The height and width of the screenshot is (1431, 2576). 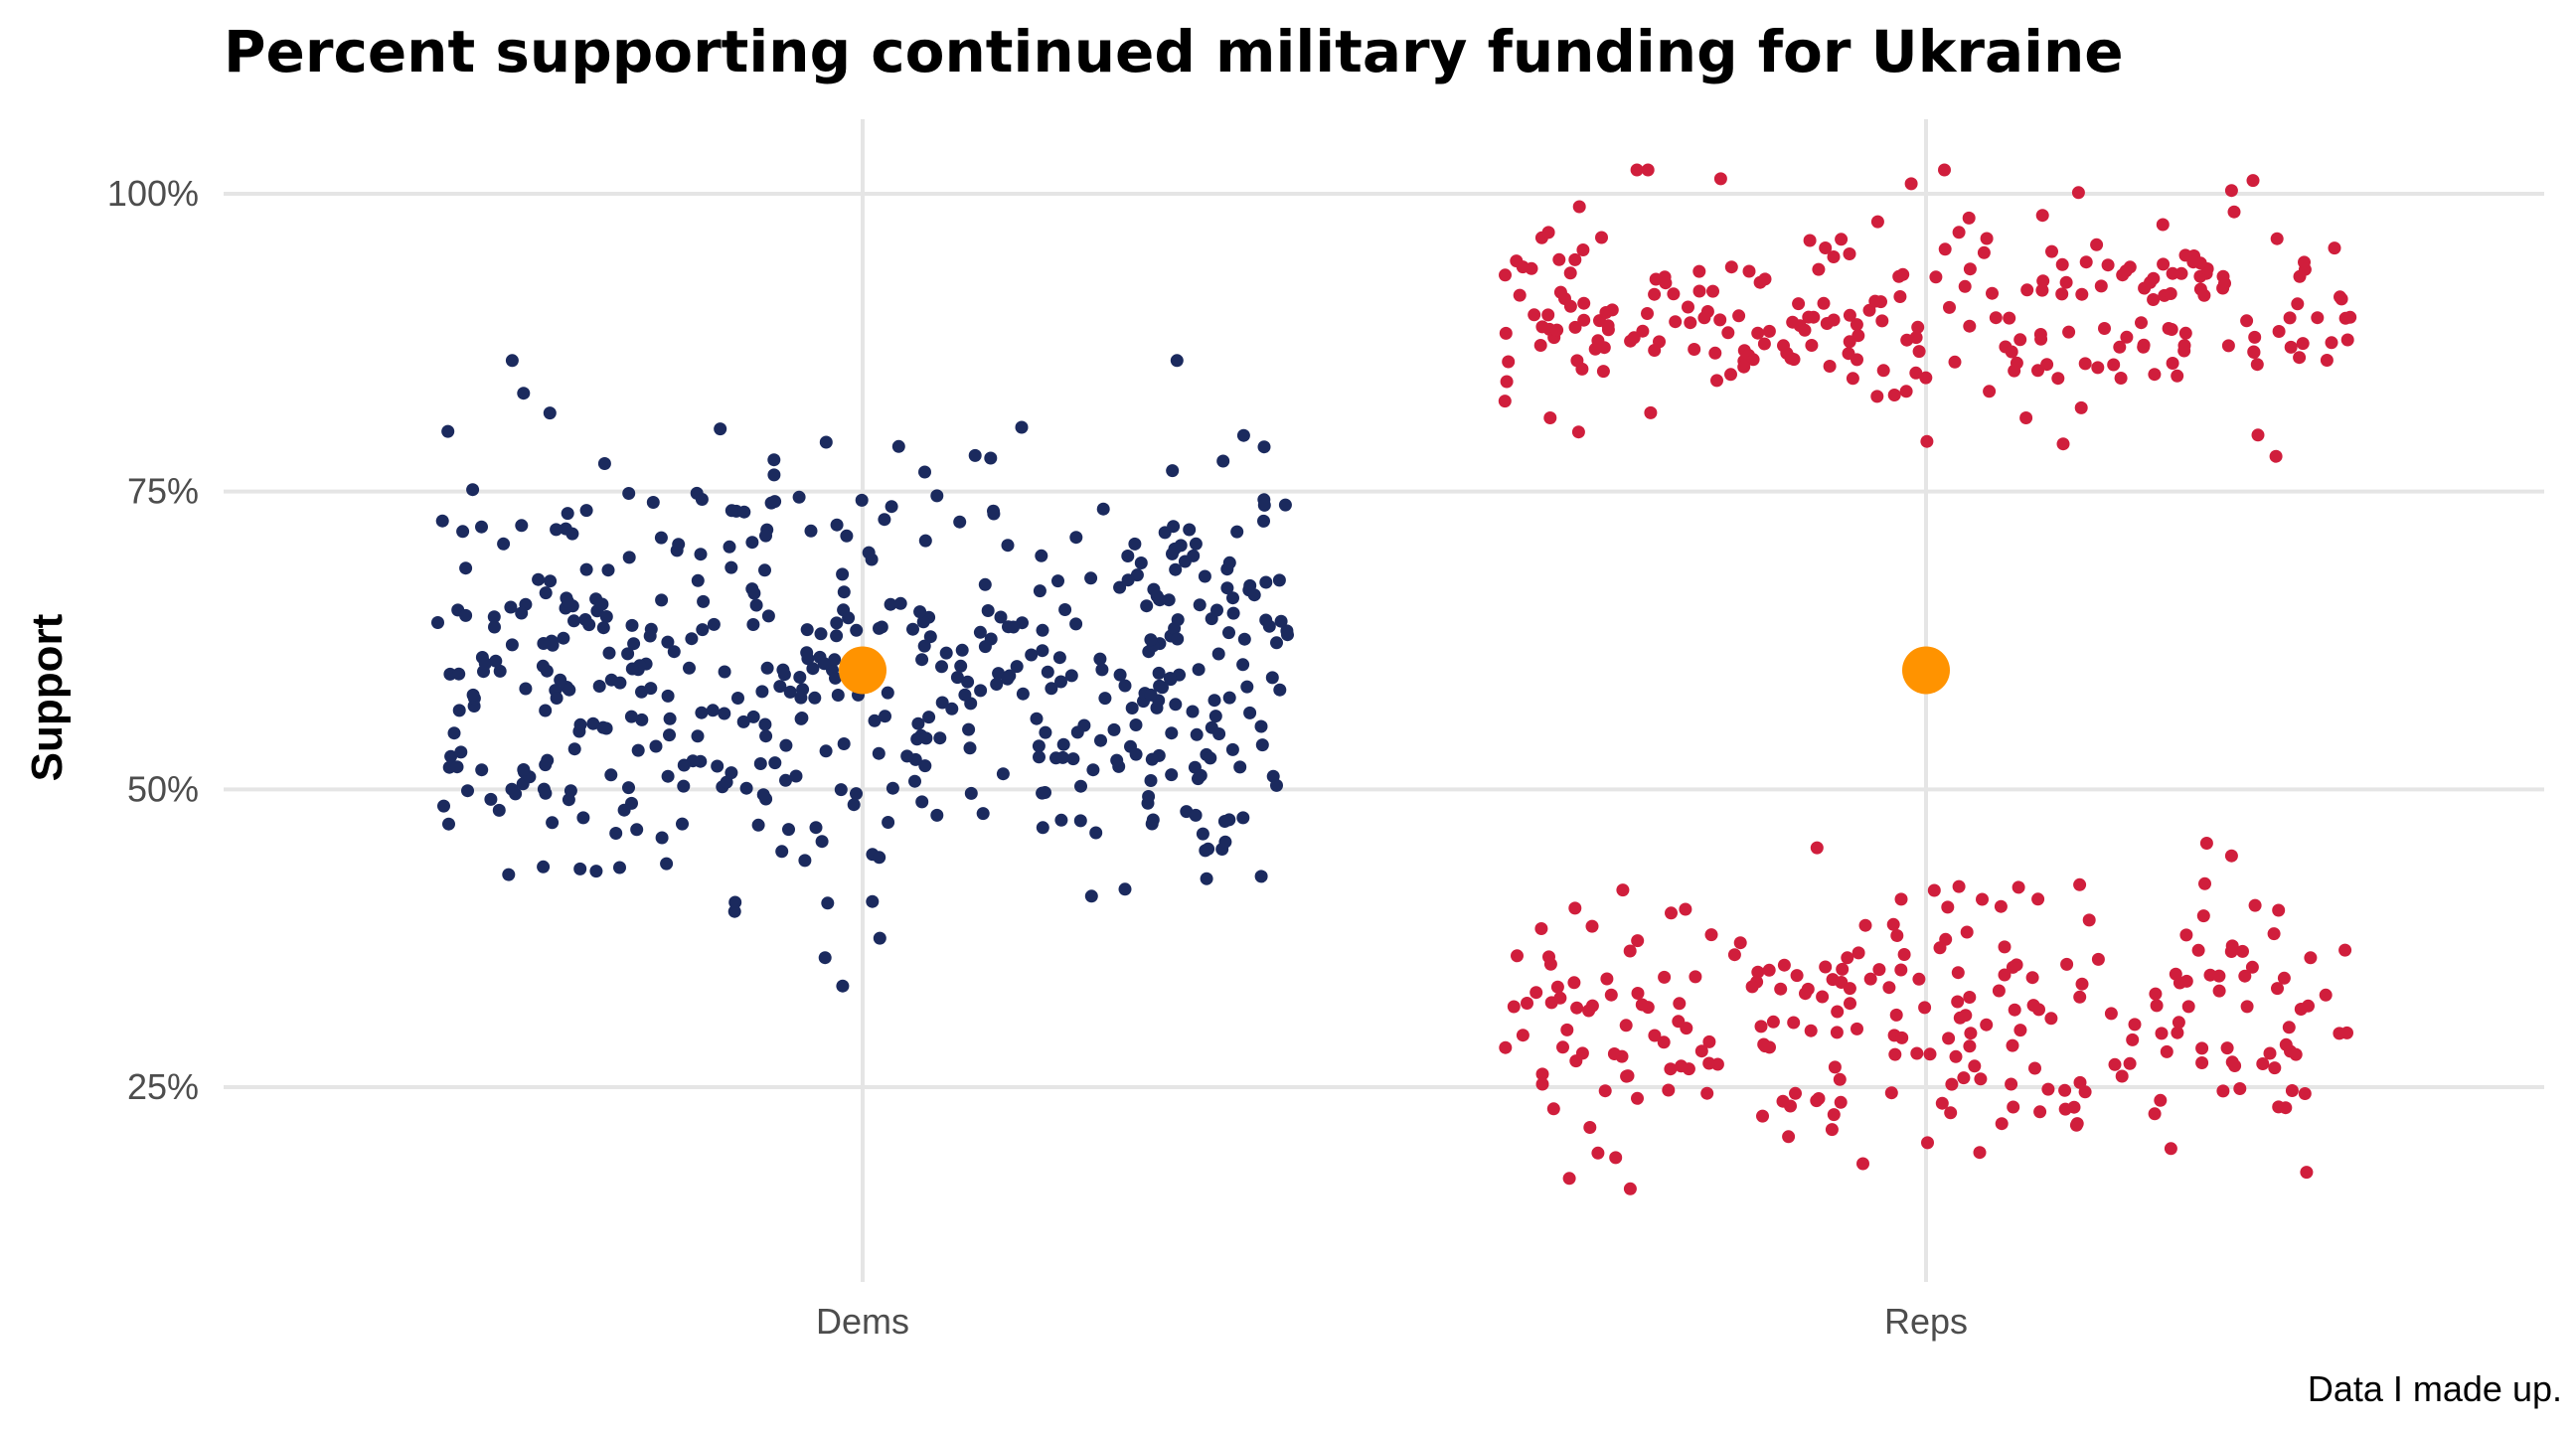 What do you see at coordinates (47, 697) in the screenshot?
I see `y-axis-label: Support` at bounding box center [47, 697].